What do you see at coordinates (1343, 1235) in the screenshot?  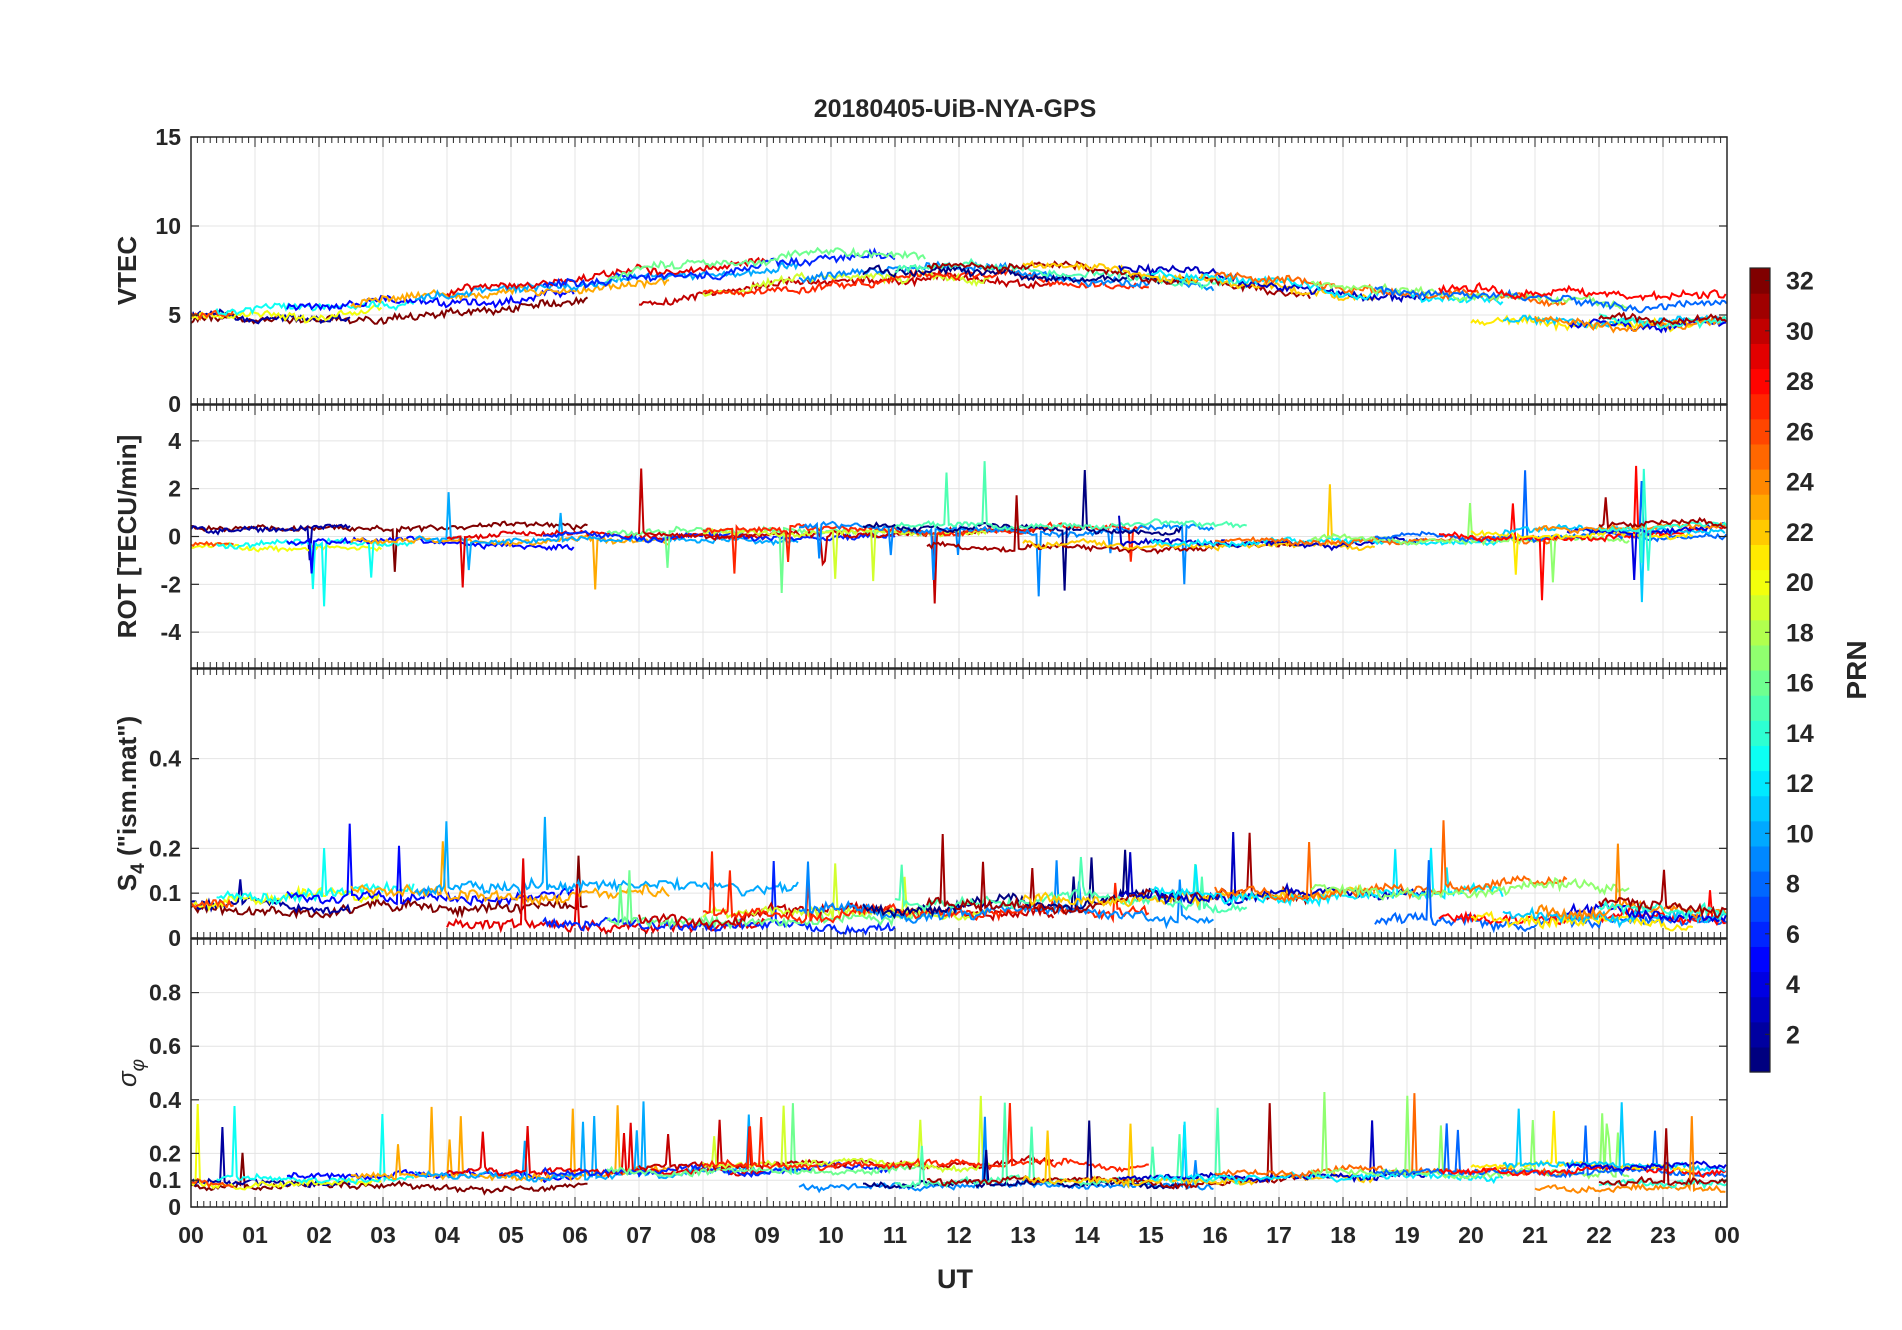 I see `x-tick-label: 18` at bounding box center [1343, 1235].